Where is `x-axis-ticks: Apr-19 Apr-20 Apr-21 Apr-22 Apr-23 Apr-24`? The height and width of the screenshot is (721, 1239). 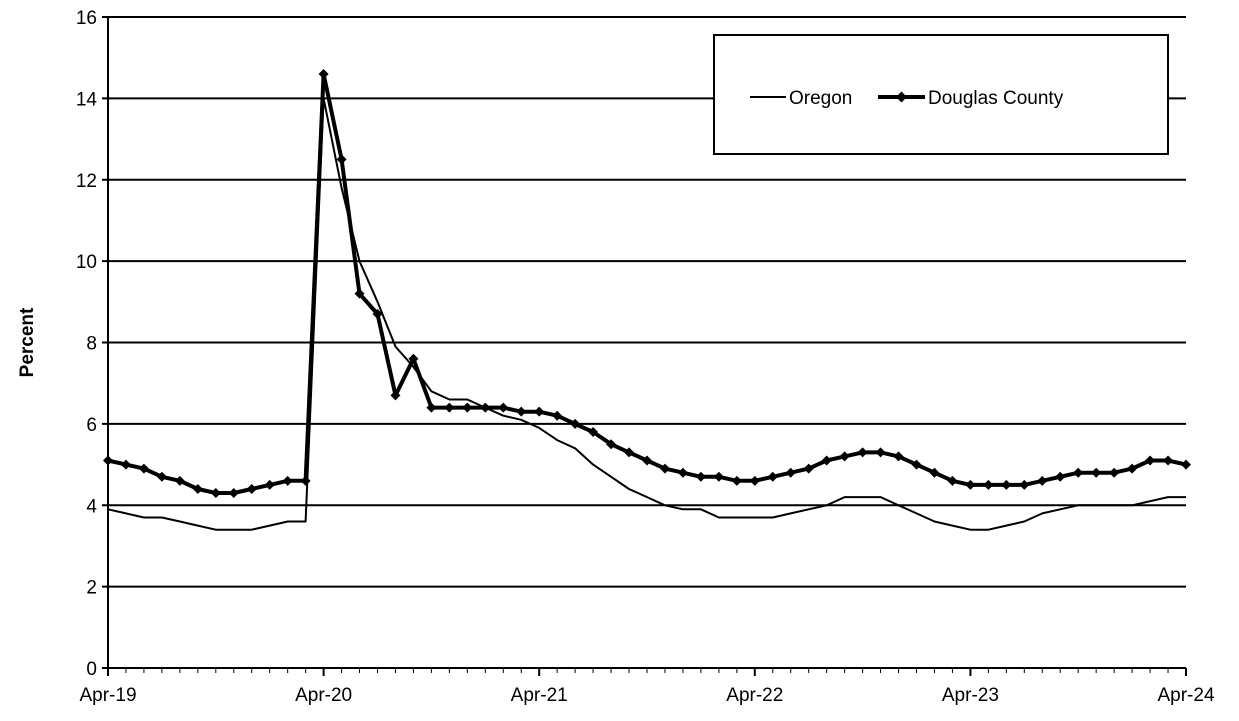
x-axis-ticks: Apr-19 Apr-20 Apr-21 Apr-22 Apr-23 Apr-24 is located at coordinates (647, 687).